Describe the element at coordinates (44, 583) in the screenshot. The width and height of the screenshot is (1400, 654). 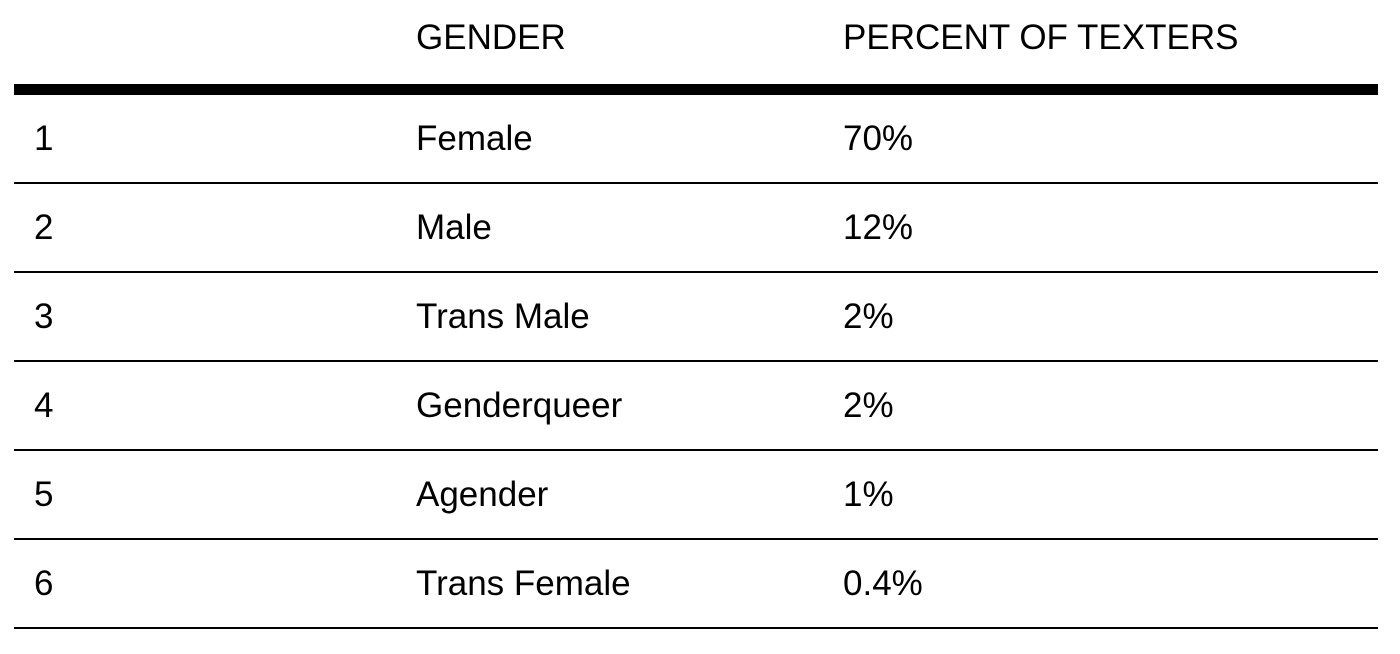
I see `row-rank: 6` at that location.